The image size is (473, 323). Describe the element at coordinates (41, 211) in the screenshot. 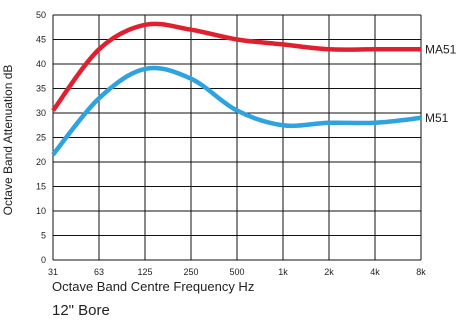

I see `y-tick-label: 10` at that location.